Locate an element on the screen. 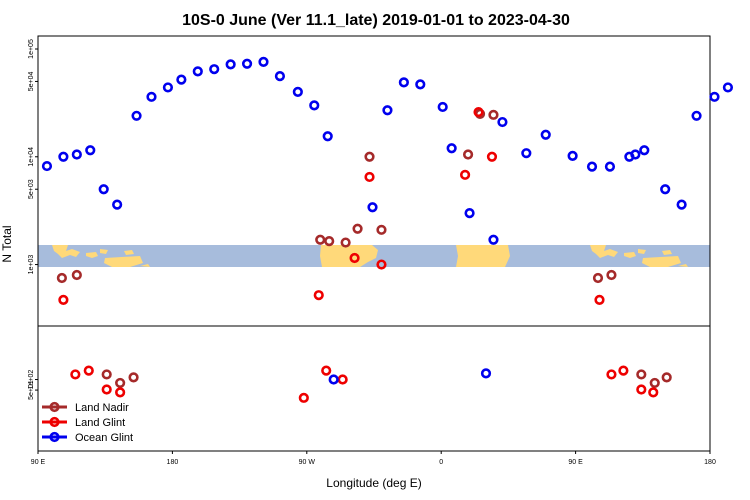  y-tick-label: 1e+03 is located at coordinates (31, 265).